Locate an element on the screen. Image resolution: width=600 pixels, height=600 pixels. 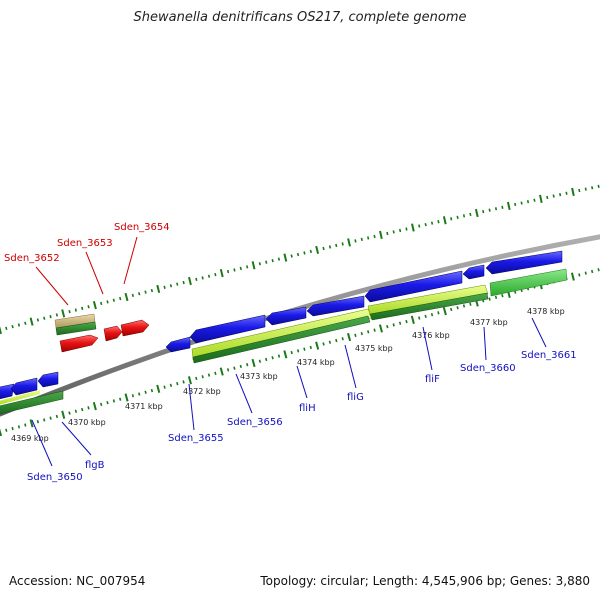
gene-label-sden-3652: Sden_3652 is located at coordinates (32, 258).